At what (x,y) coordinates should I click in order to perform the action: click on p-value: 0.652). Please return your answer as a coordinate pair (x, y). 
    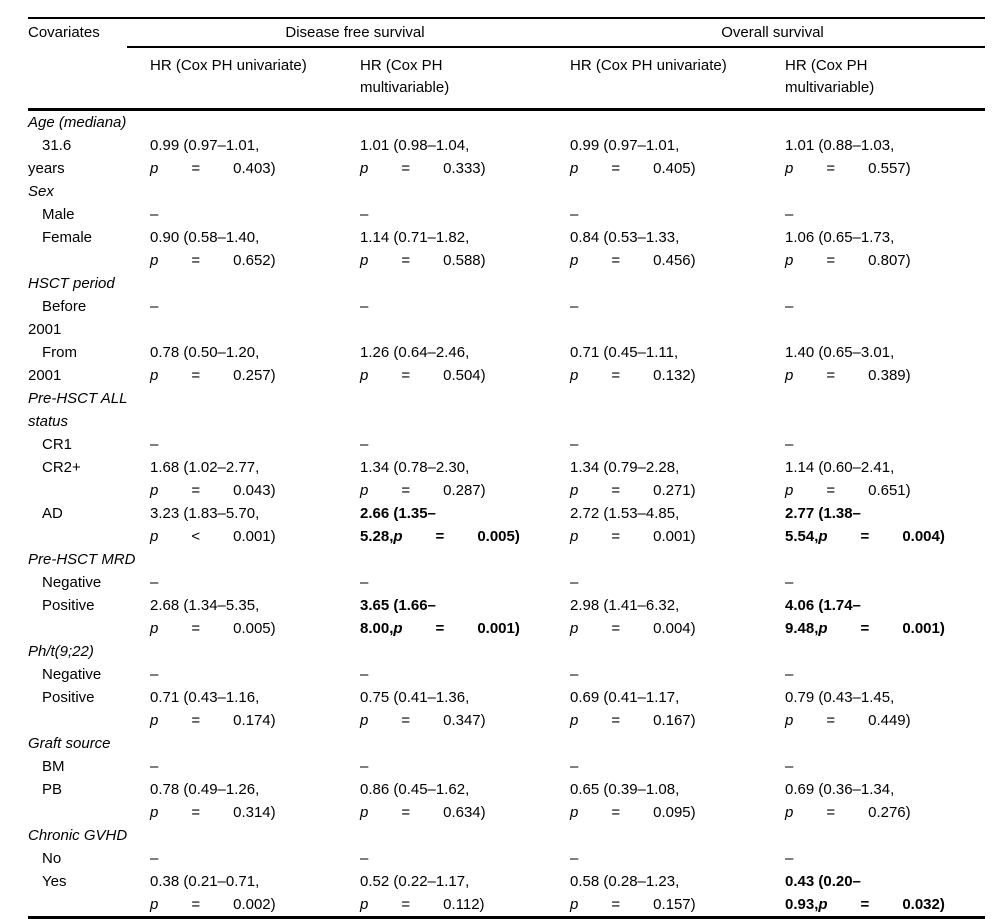
    Looking at the image, I should click on (254, 260).